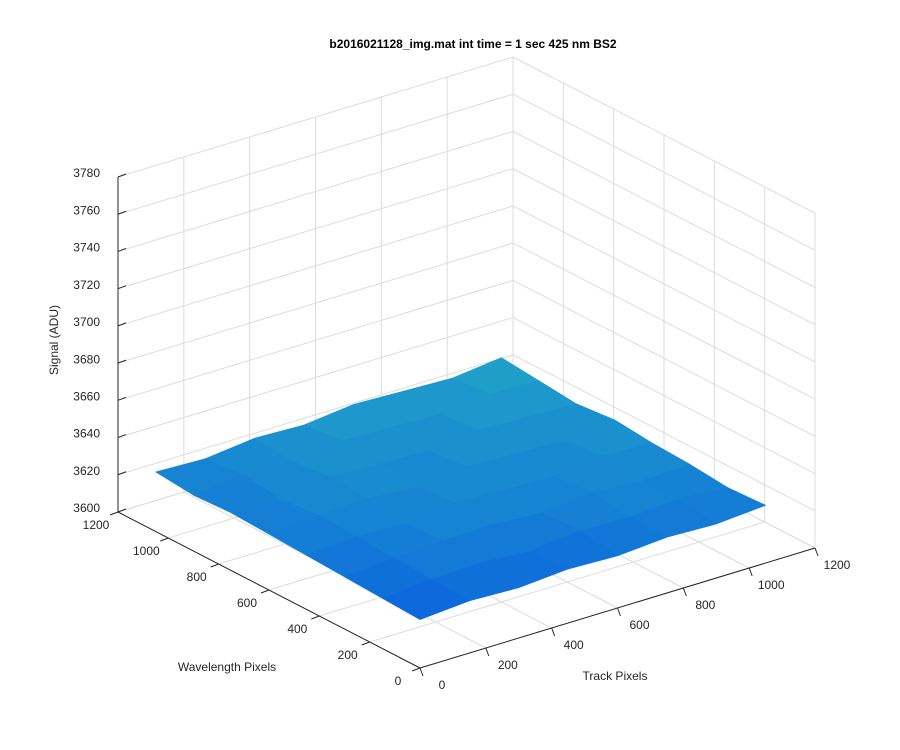 The height and width of the screenshot is (750, 900). Describe the element at coordinates (247, 603) in the screenshot. I see `y-tick-label: 600` at that location.